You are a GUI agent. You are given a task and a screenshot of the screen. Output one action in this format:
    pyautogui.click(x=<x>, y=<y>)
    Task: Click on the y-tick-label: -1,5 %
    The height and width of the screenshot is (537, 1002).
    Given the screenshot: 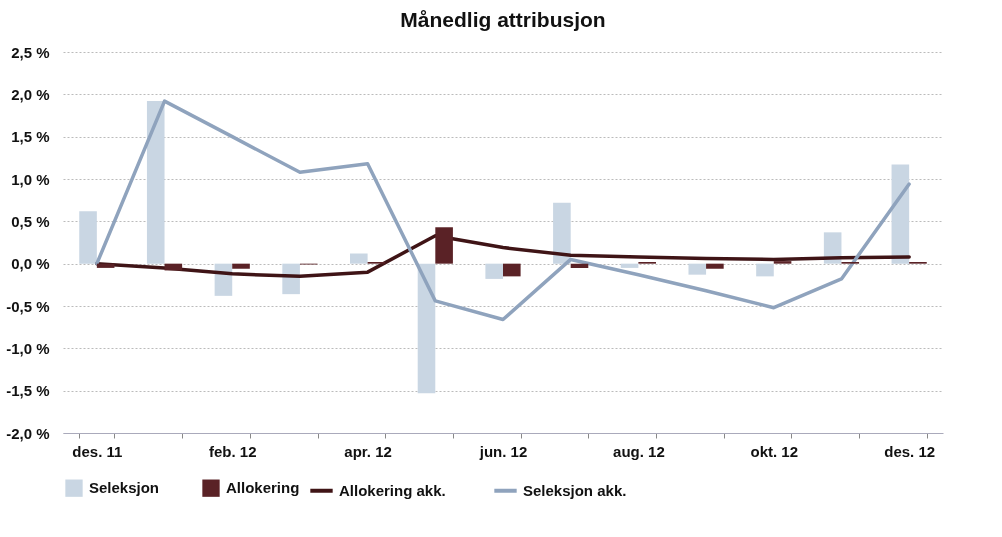 What is the action you would take?
    pyautogui.click(x=28, y=391)
    